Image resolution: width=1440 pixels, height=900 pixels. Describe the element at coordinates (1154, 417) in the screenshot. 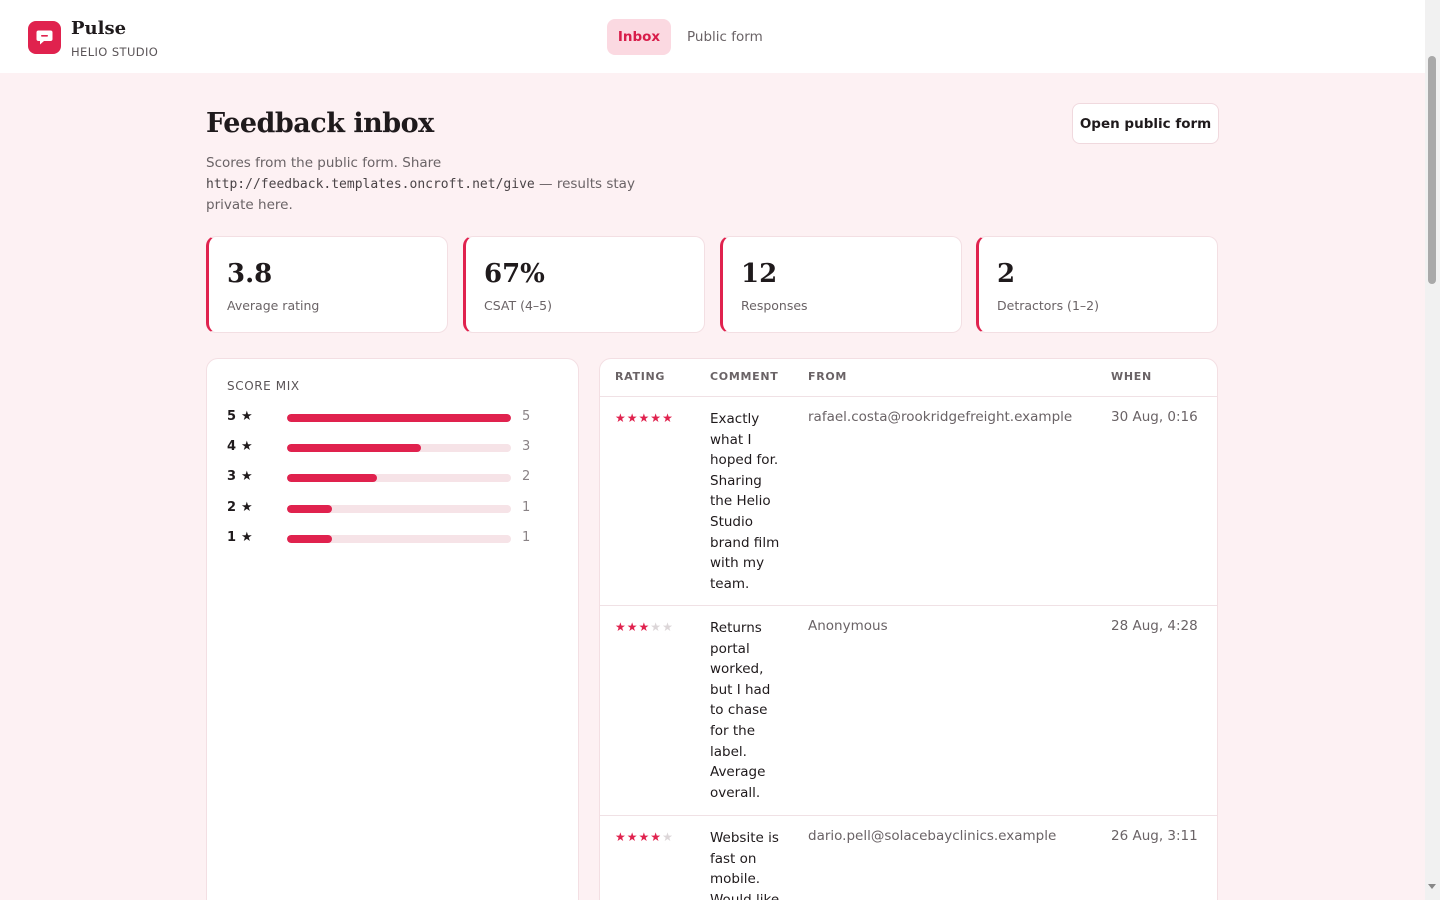

I see `when-timestamp: 30 Aug, 0:16` at that location.